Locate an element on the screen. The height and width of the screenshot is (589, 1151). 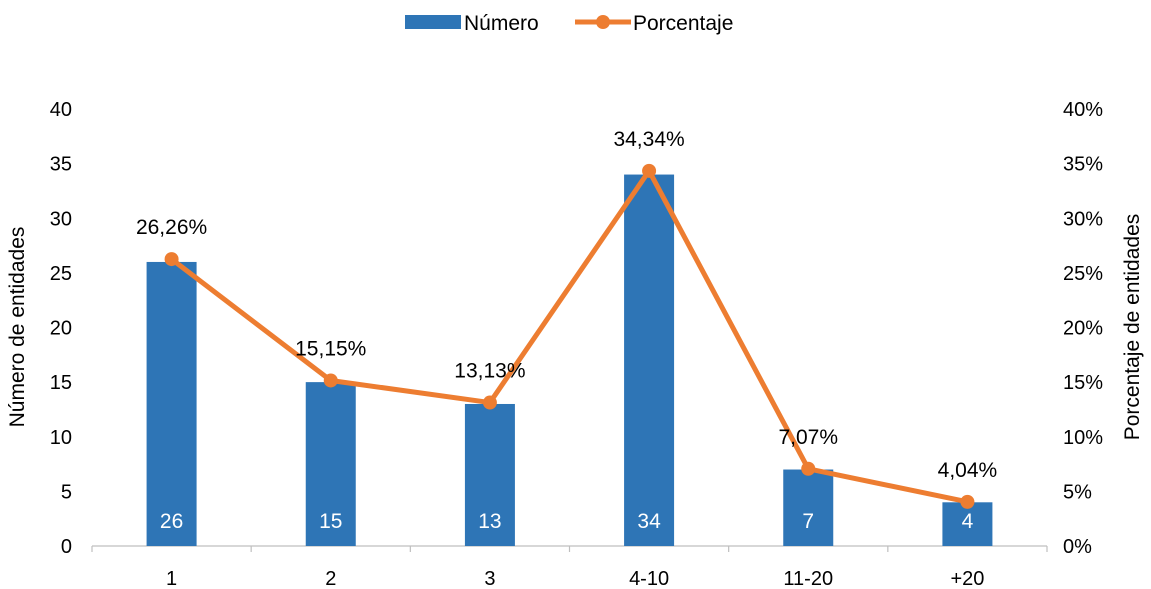
bar-value-label: 4 is located at coordinates (968, 521).